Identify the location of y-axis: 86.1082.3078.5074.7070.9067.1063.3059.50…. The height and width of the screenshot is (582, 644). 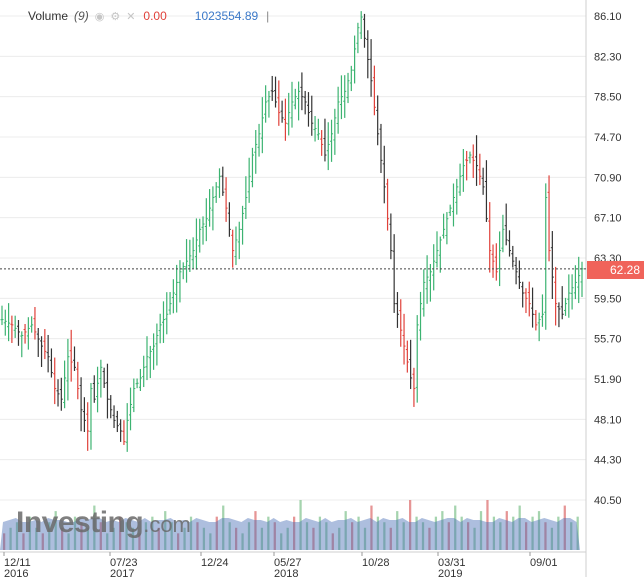
(603, 288).